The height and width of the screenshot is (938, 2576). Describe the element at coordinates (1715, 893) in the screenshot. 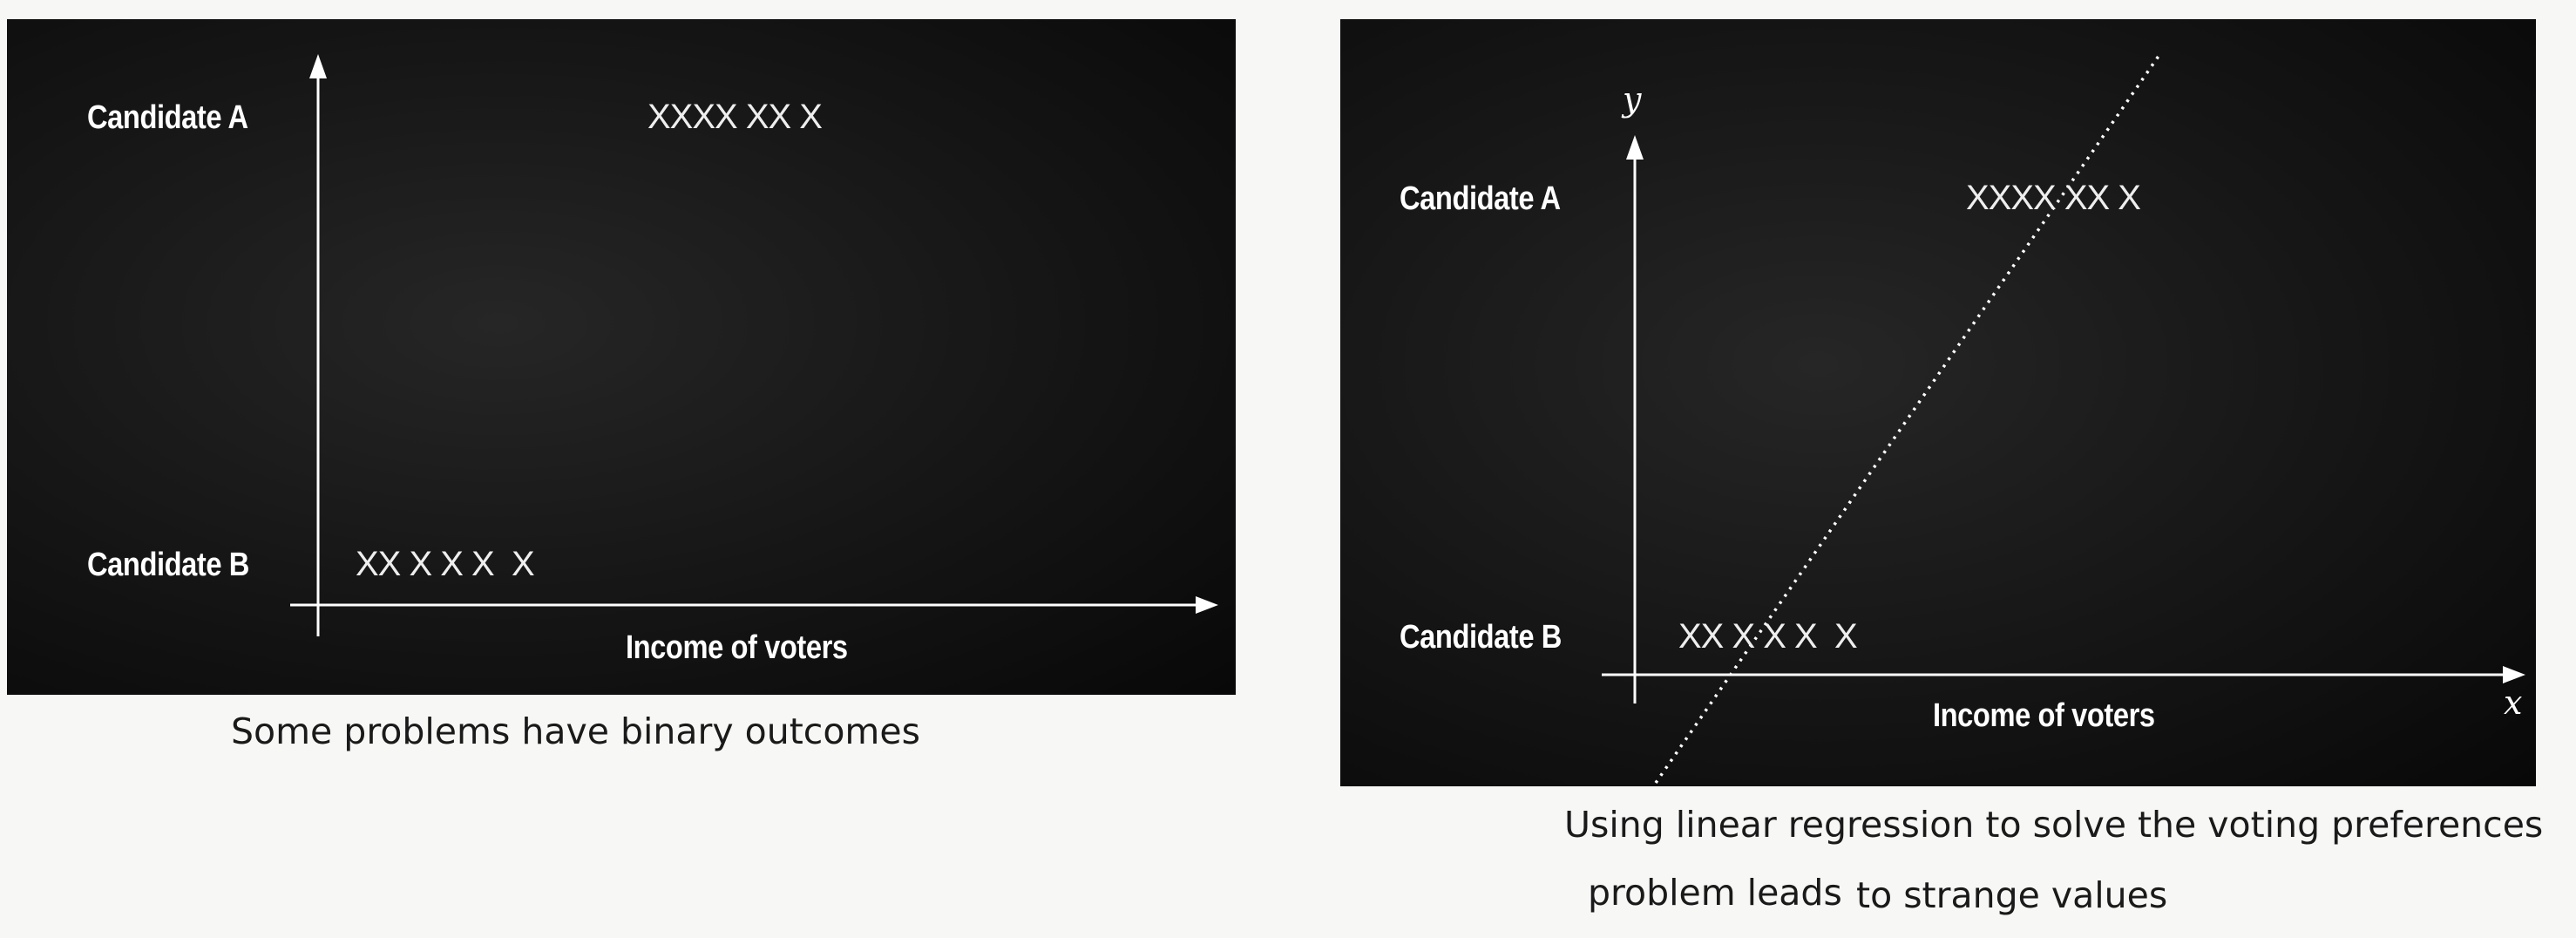

I see `right-caption-line-2a: problem leads` at that location.